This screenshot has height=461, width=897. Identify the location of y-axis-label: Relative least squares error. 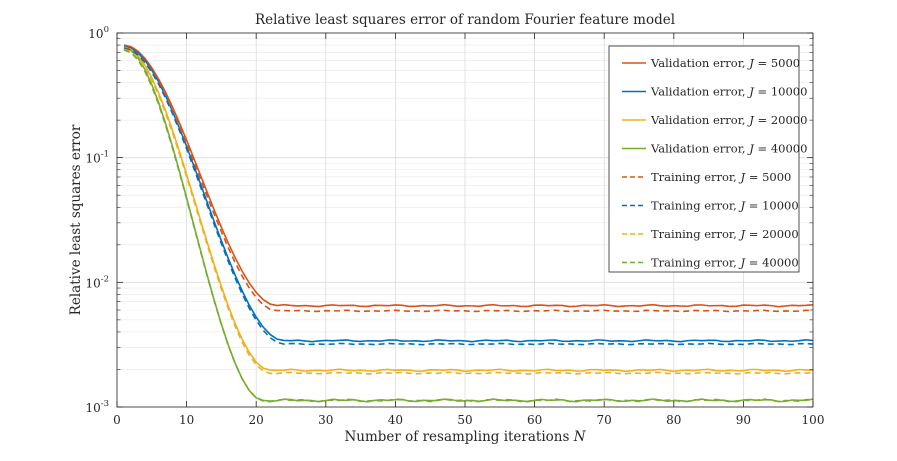
(76, 219).